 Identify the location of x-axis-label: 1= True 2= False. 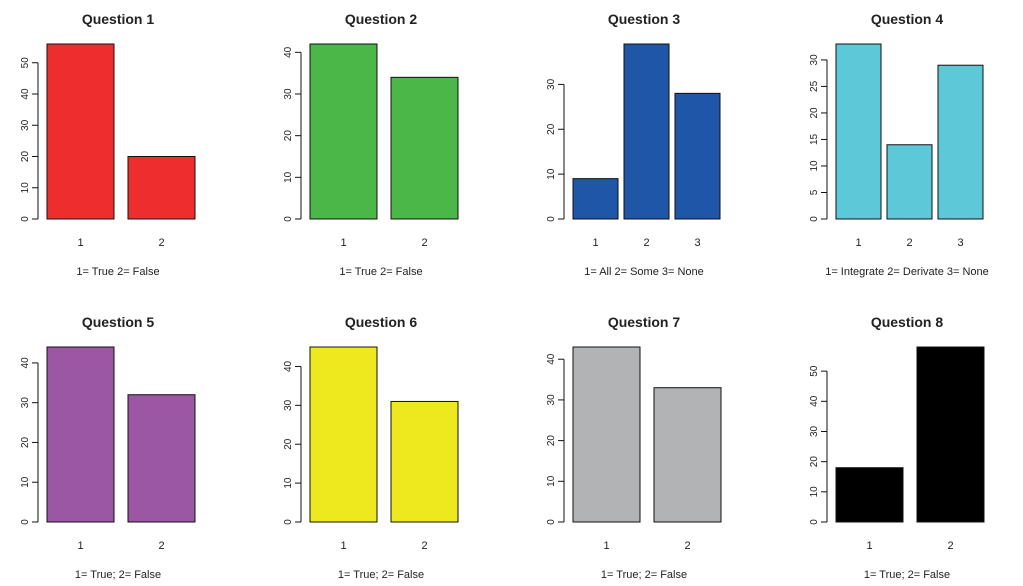
(380, 272).